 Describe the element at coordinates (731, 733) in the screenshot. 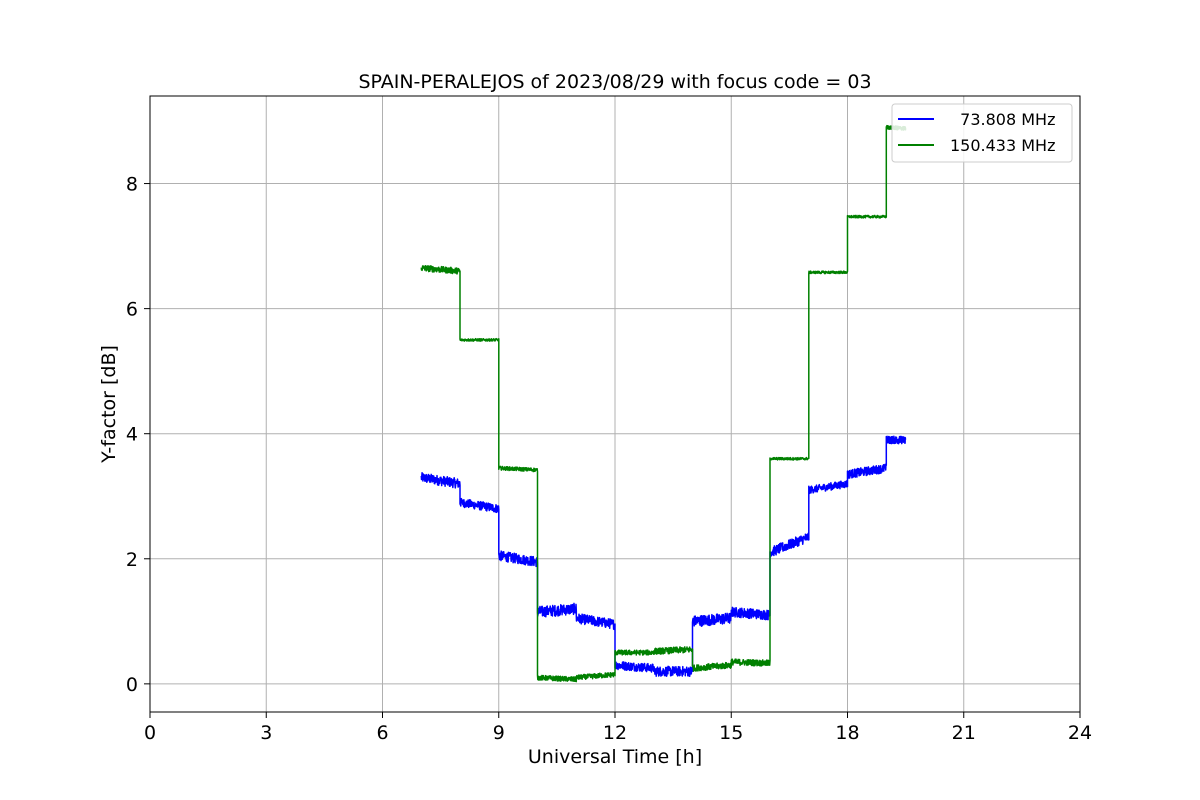

I see `x-tick-label: 15` at that location.